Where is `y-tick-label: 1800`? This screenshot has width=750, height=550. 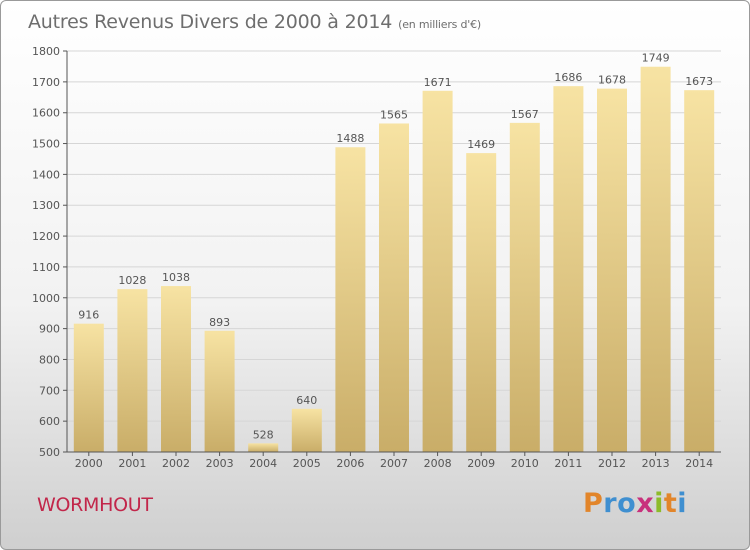 y-tick-label: 1800 is located at coordinates (46, 51).